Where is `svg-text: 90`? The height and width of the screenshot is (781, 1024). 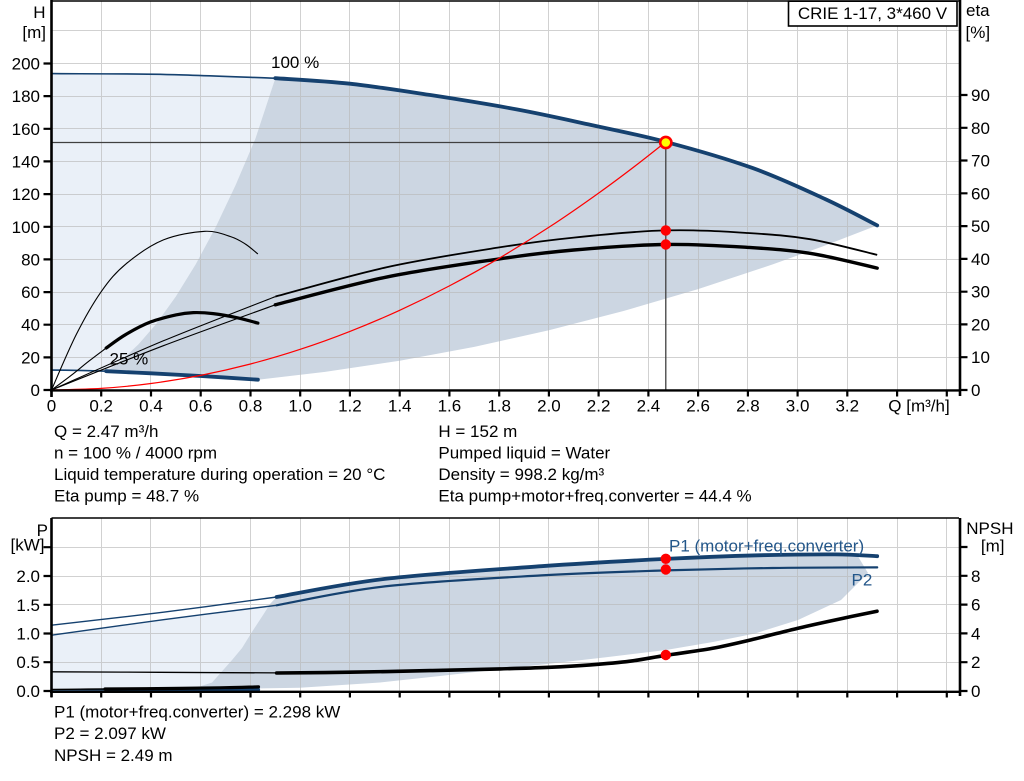
svg-text: 90 is located at coordinates (980, 95).